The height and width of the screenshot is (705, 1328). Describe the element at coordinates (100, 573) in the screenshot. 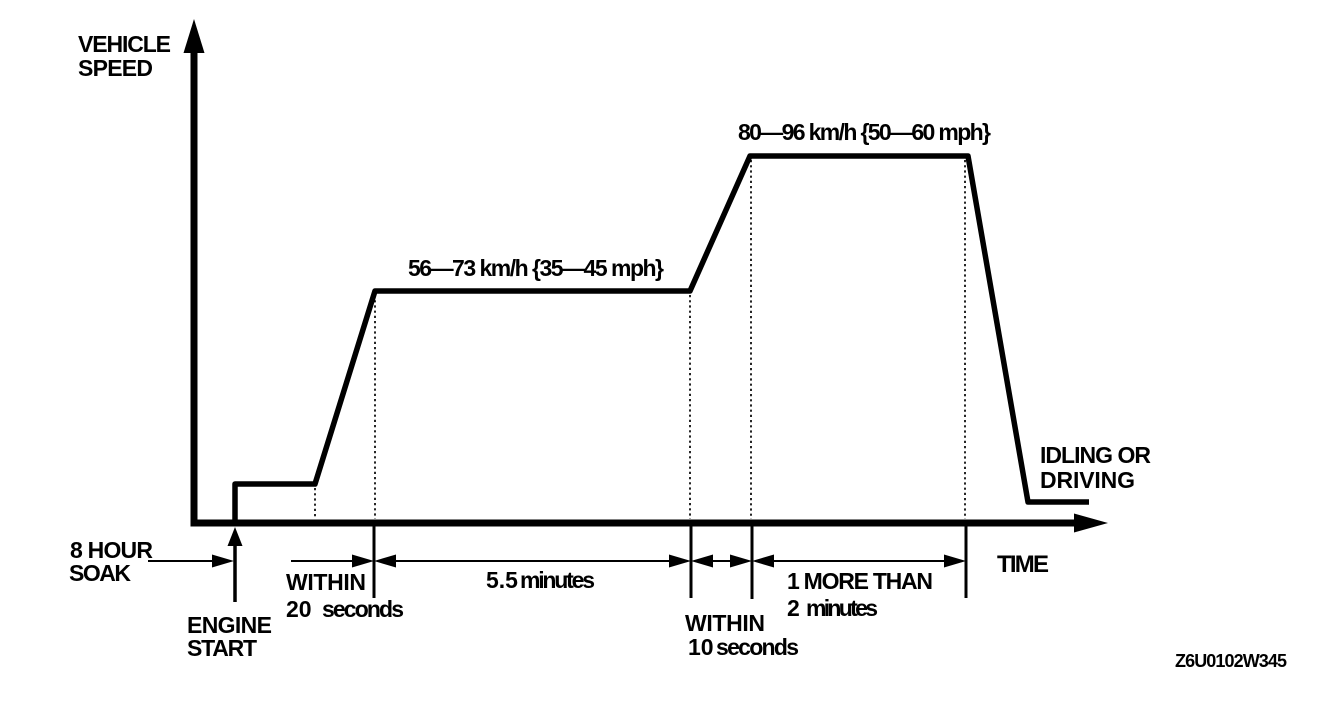

I see `svg-text: SOAK` at that location.